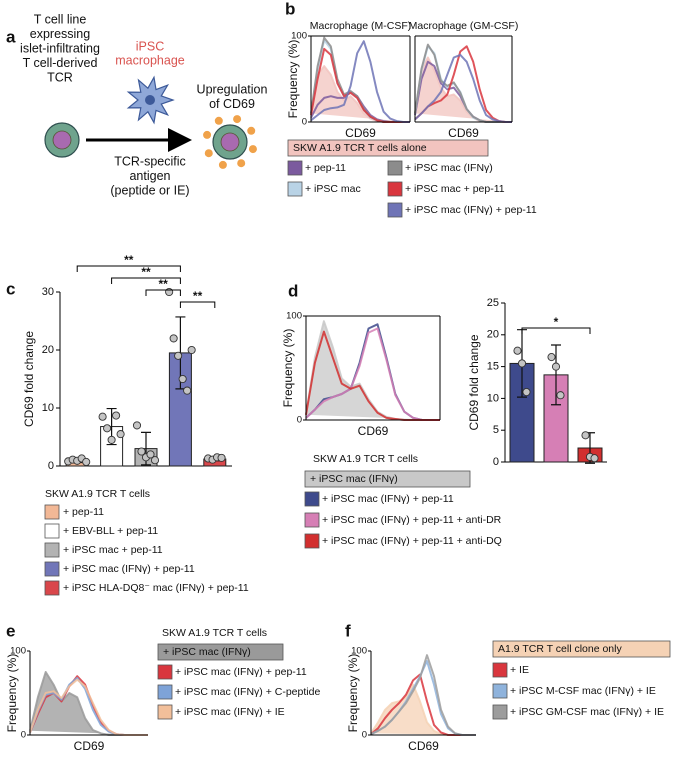 Image resolution: width=685 pixels, height=774 pixels. Describe the element at coordinates (29, 379) in the screenshot. I see `y-axis-label: CD69 fold change` at that location.